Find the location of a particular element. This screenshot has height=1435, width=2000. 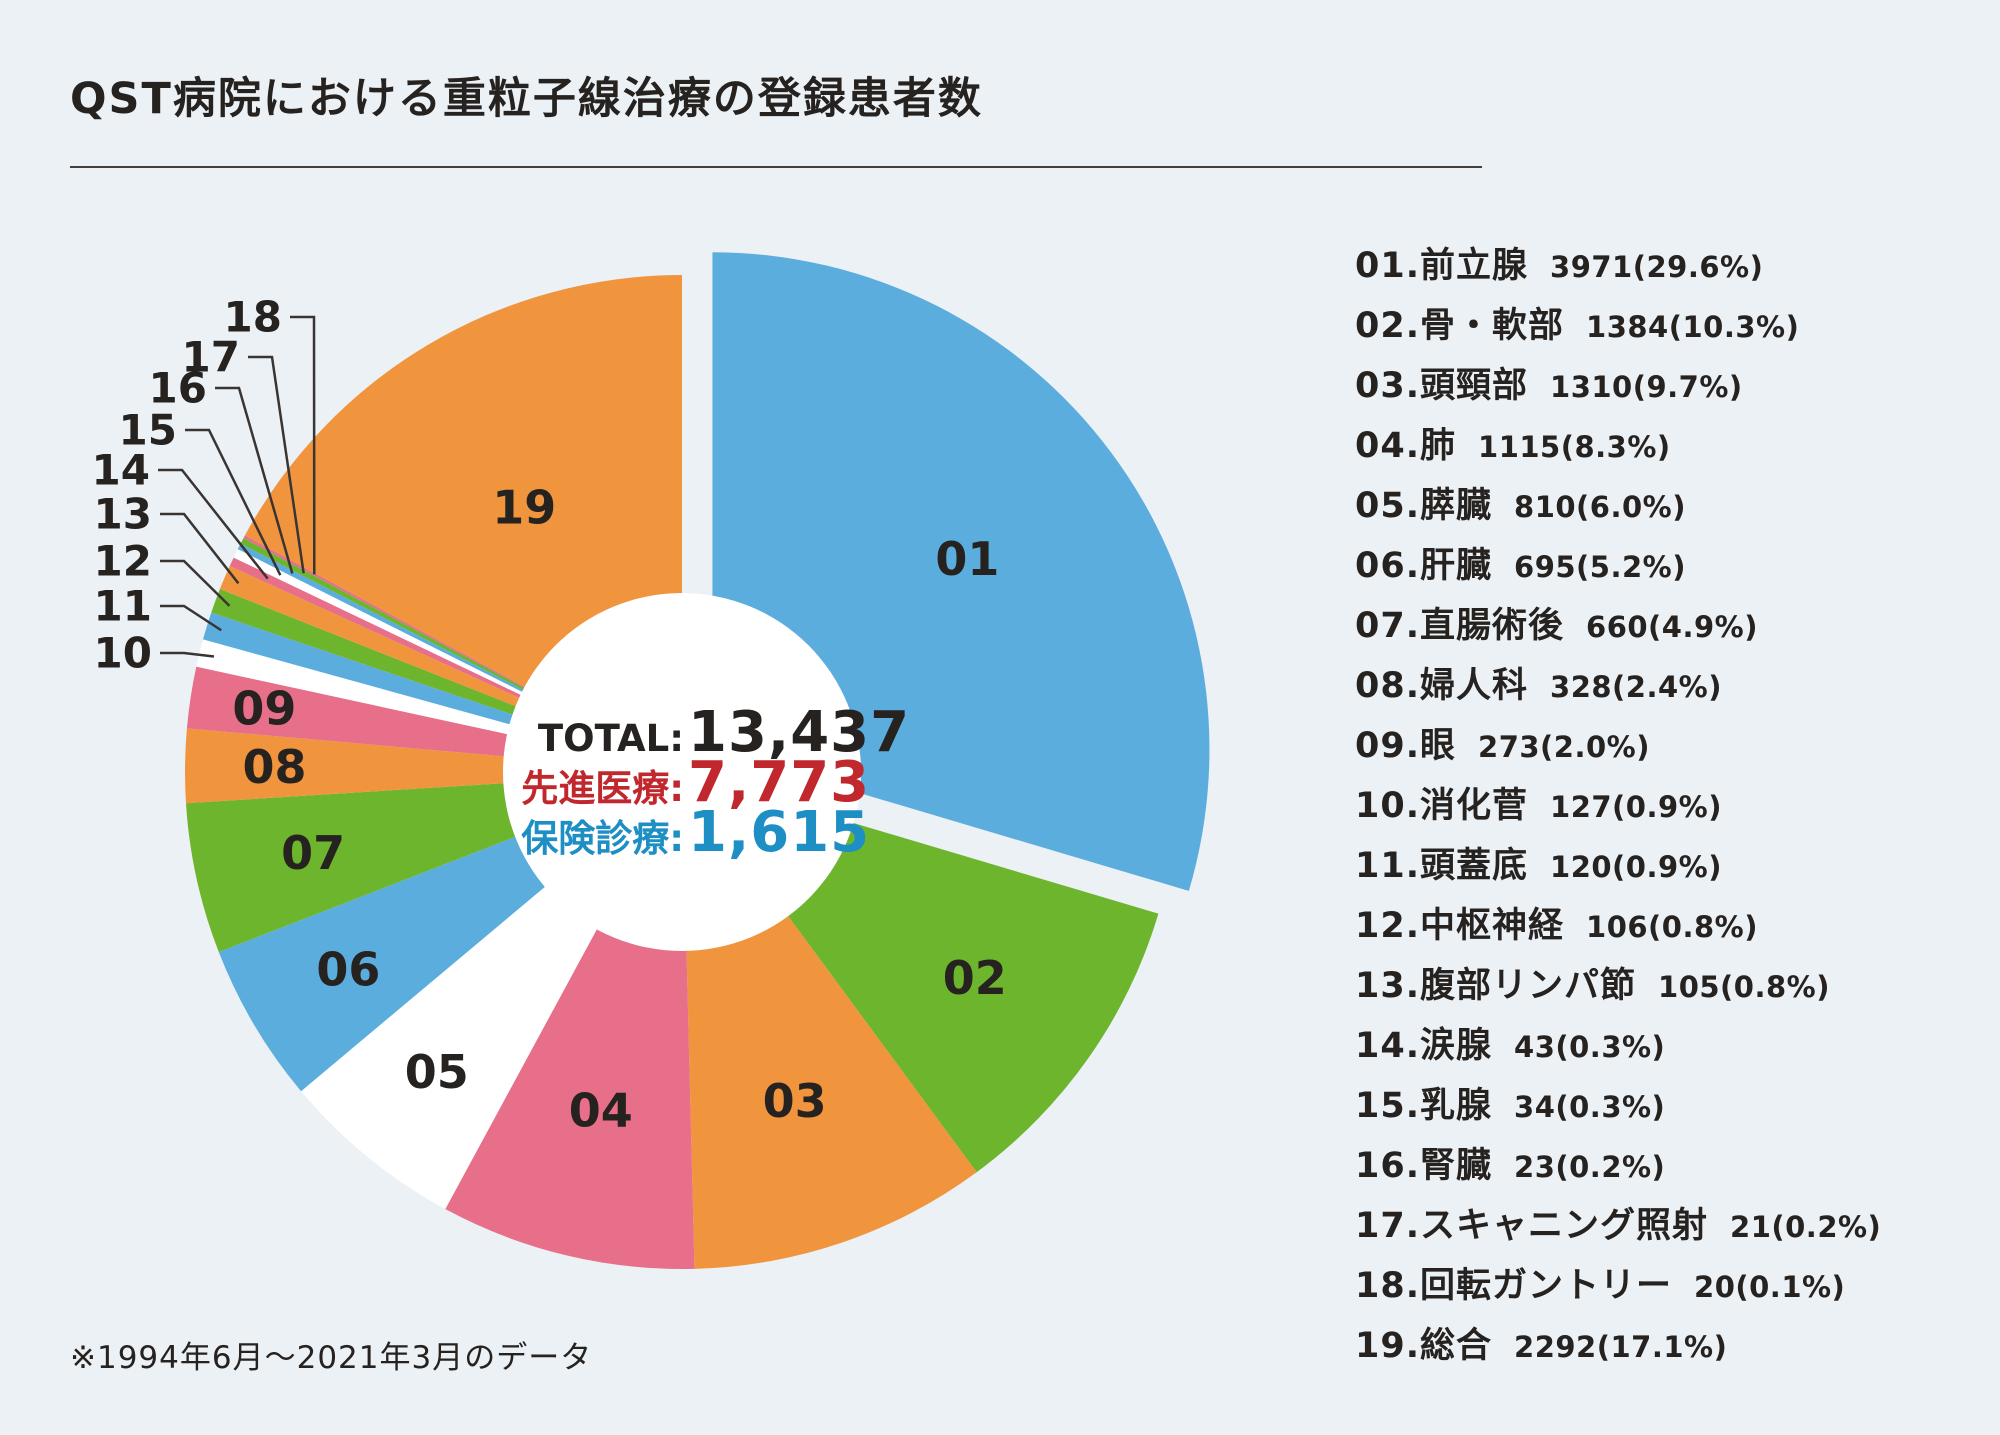

legend-item-14: 14.涙腺 43(0.3%) is located at coordinates (1618, 1047).